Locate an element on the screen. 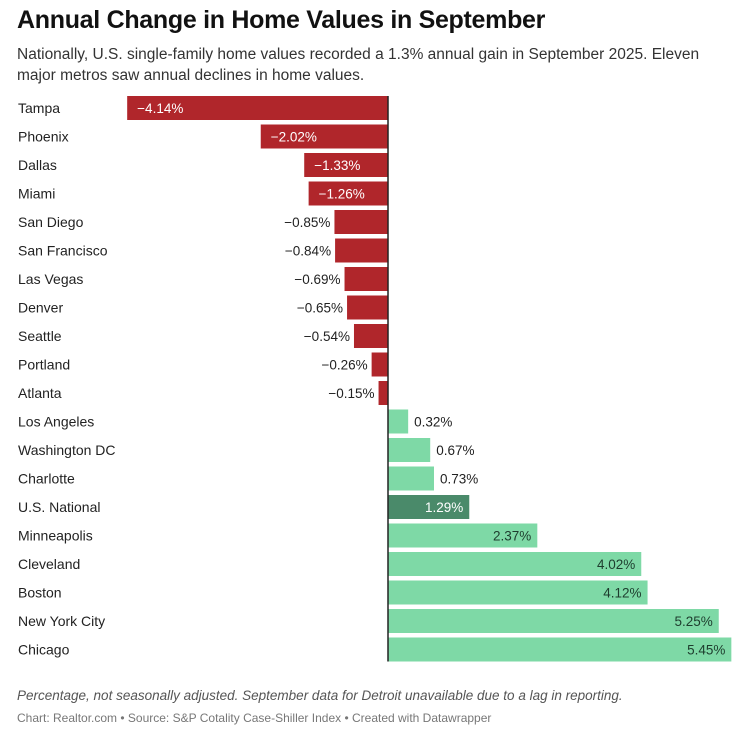 The image size is (744, 730). category-label: Atlanta is located at coordinates (40, 393).